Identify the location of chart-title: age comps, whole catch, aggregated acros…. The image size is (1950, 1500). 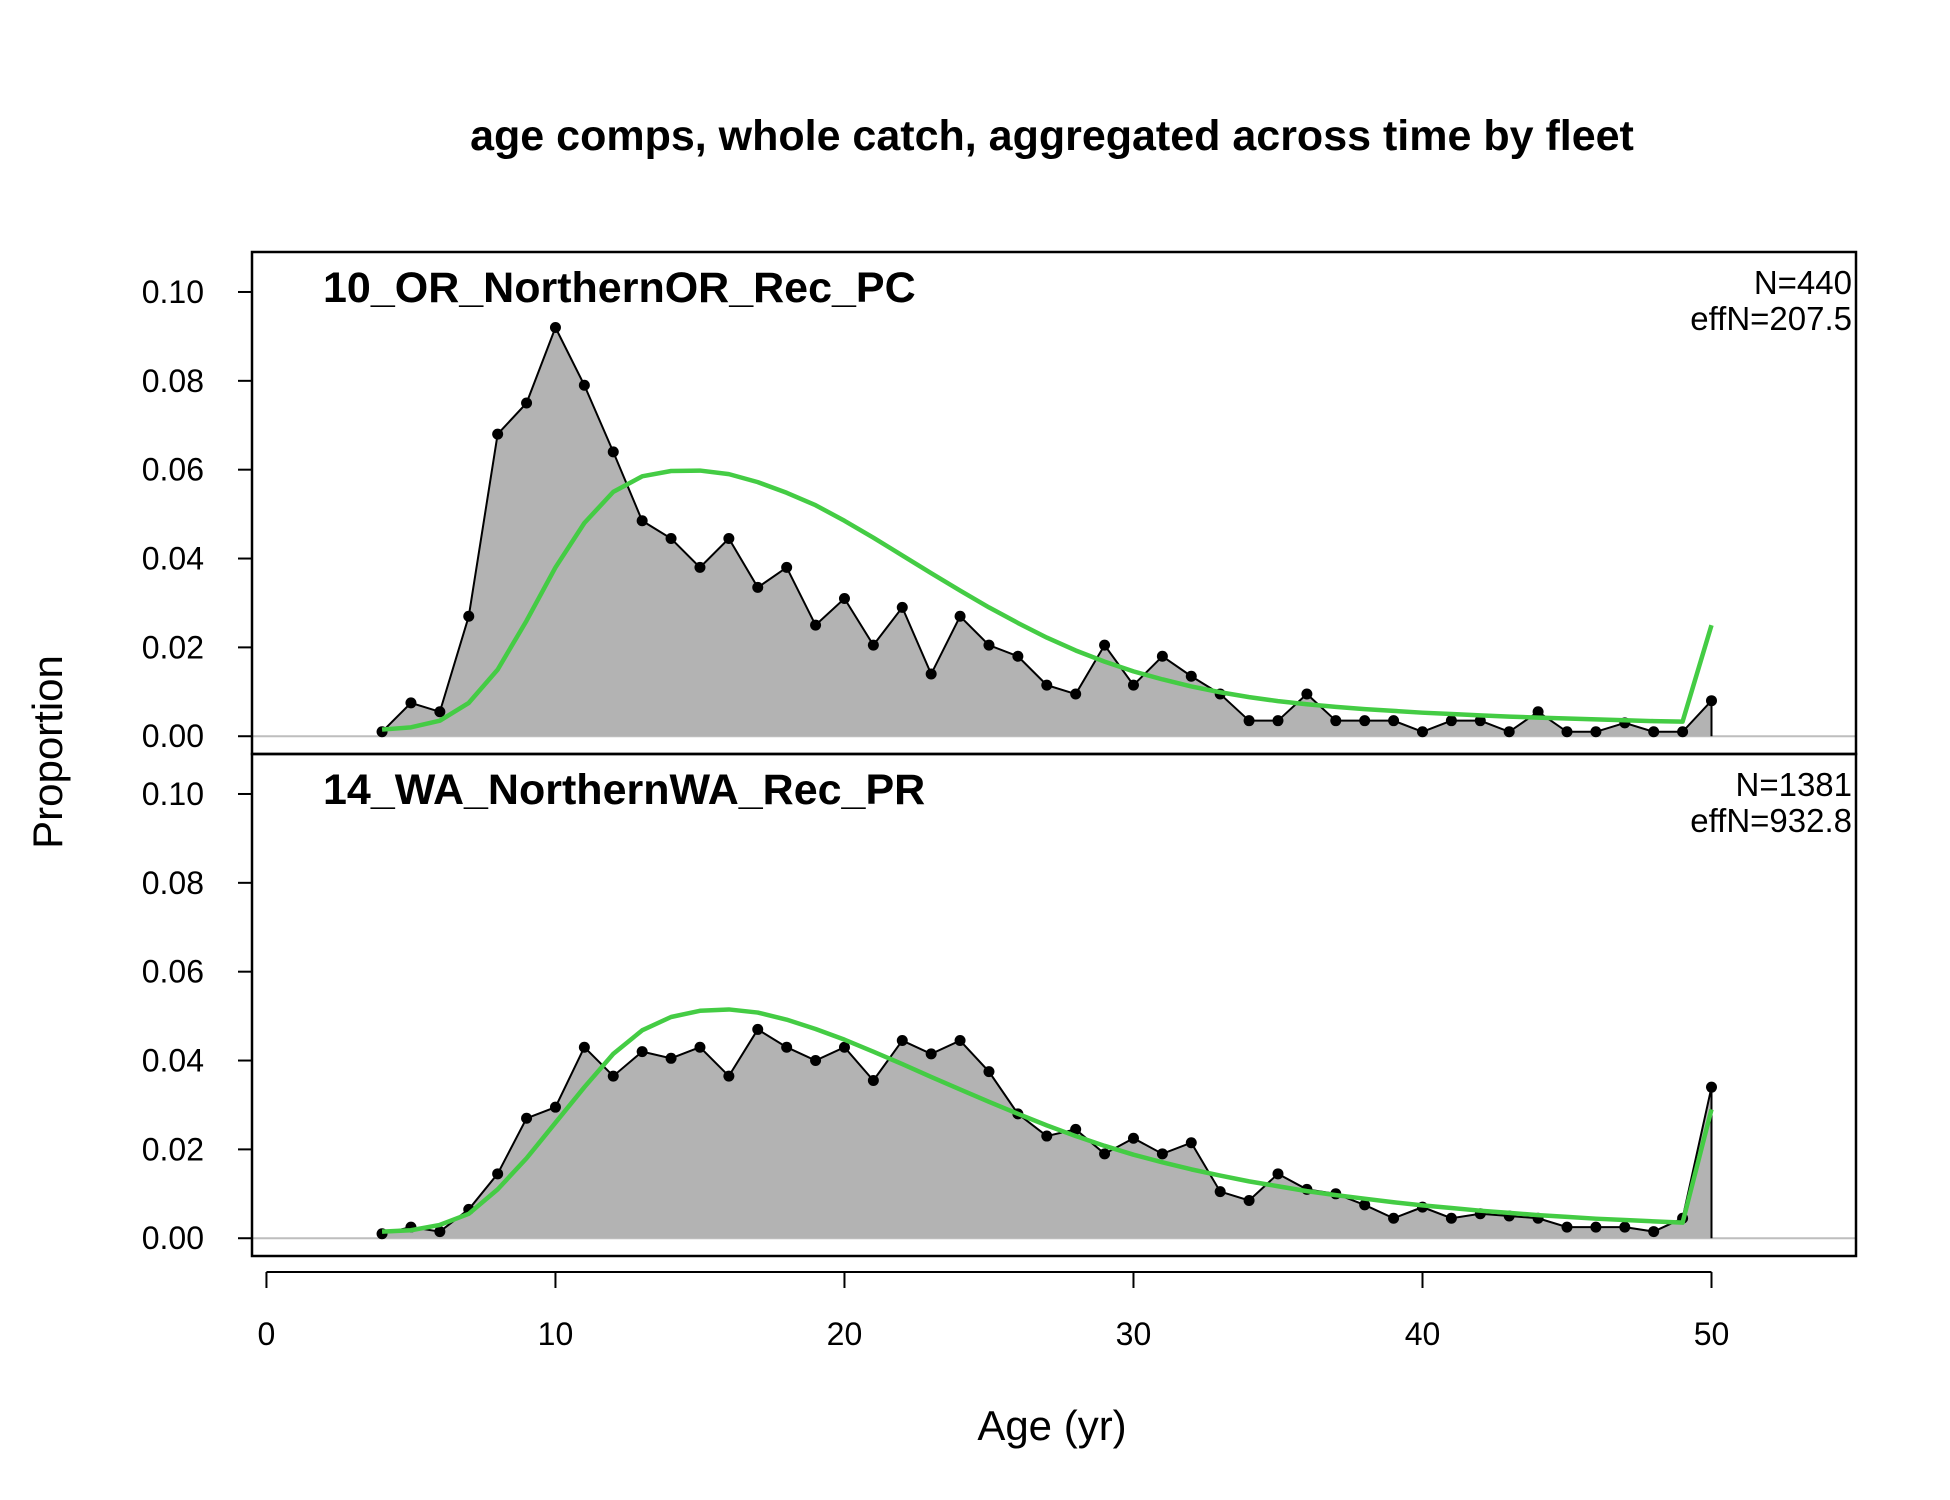
(1052, 136).